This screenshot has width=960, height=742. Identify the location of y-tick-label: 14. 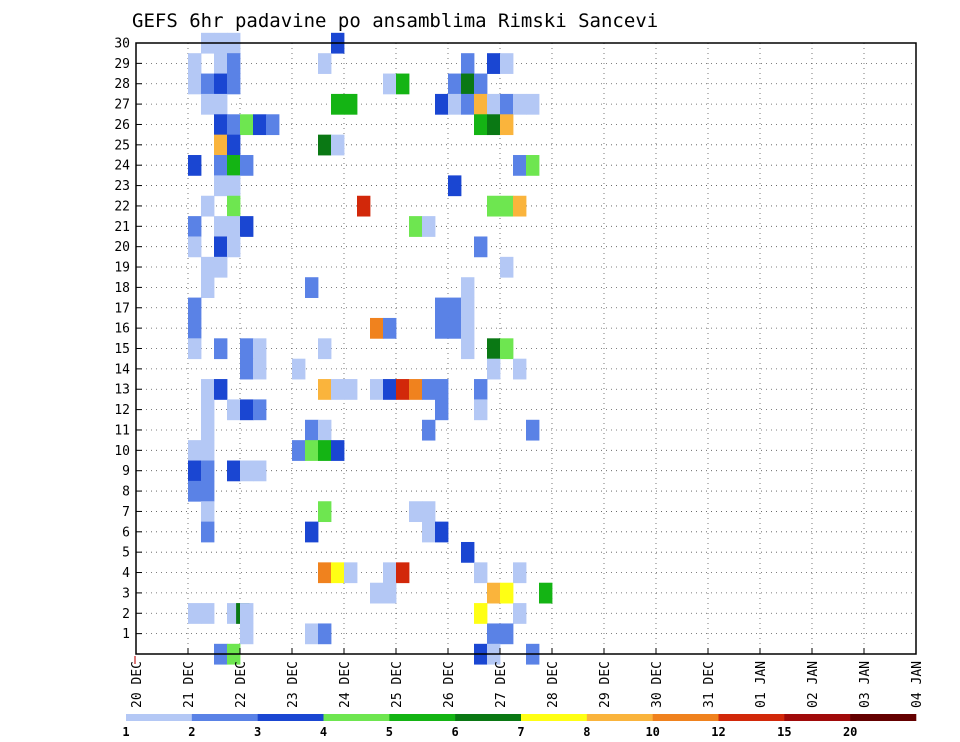
(122, 369).